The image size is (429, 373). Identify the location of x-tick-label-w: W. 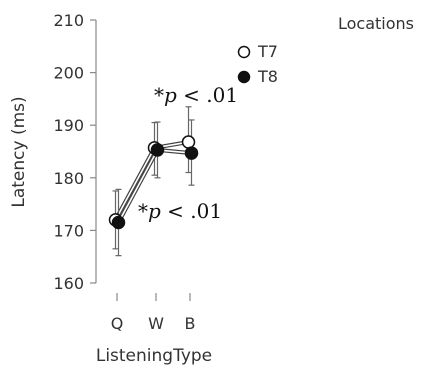
(156, 323).